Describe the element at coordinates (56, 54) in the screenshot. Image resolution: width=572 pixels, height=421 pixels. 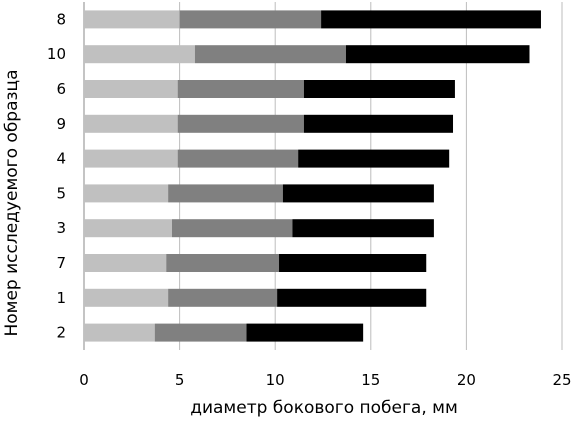
I see `category-label: 10` at that location.